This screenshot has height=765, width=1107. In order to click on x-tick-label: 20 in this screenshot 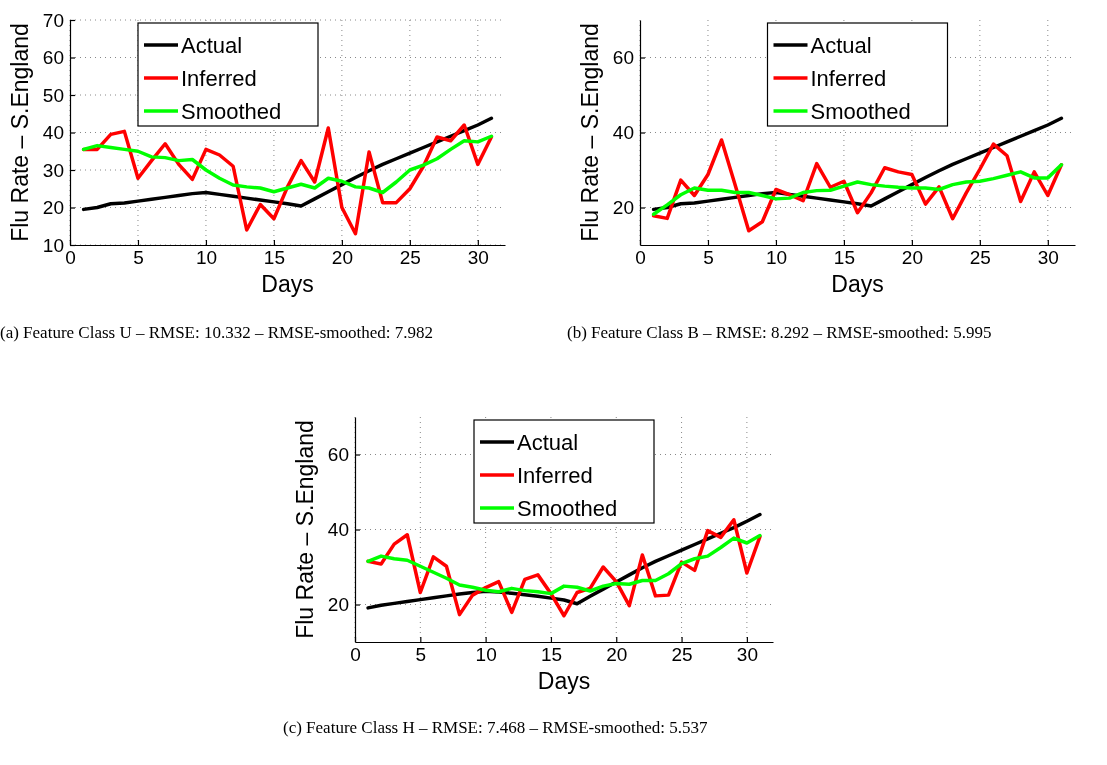, I will do `click(912, 258)`.